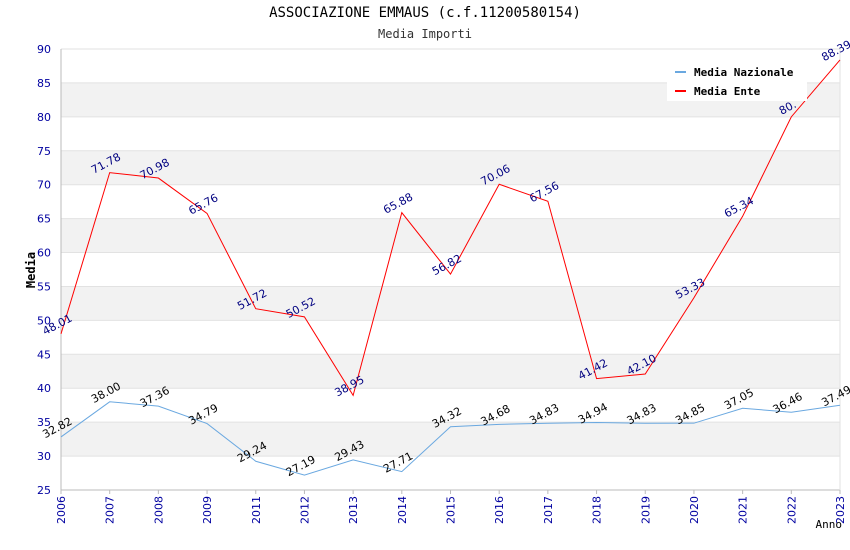 The width and height of the screenshot is (850, 550). What do you see at coordinates (44, 388) in the screenshot?
I see `y-tick-label: 40` at bounding box center [44, 388].